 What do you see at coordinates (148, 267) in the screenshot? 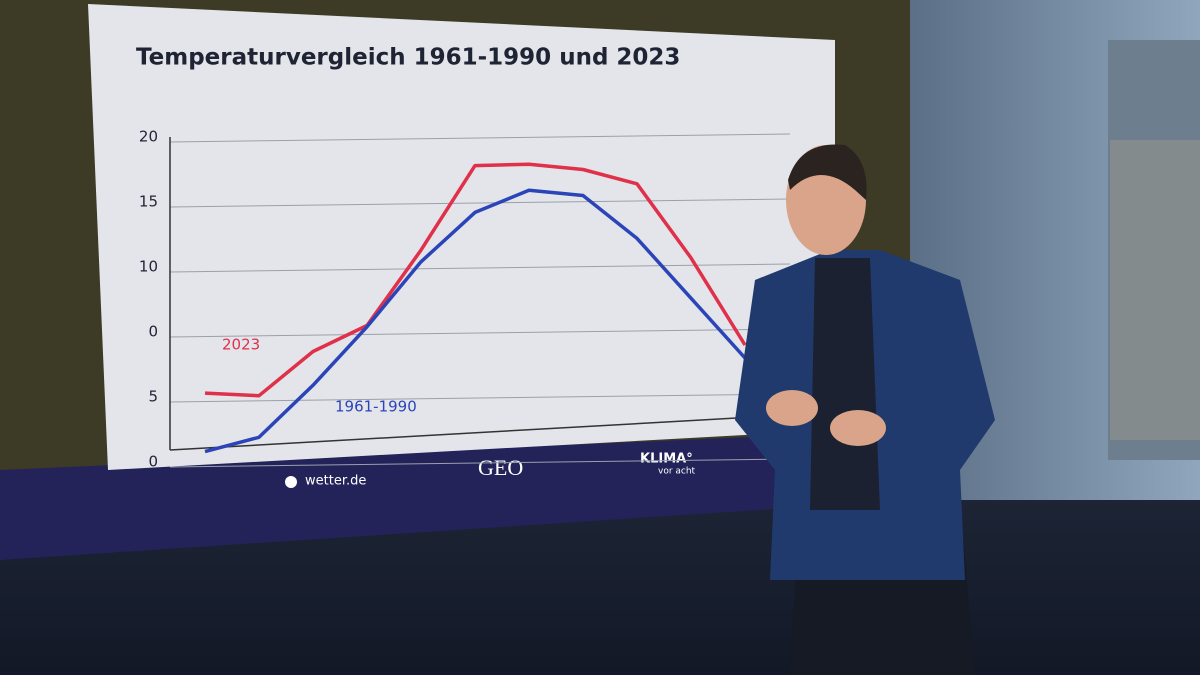
I see `y-tick-label: 10` at bounding box center [148, 267].